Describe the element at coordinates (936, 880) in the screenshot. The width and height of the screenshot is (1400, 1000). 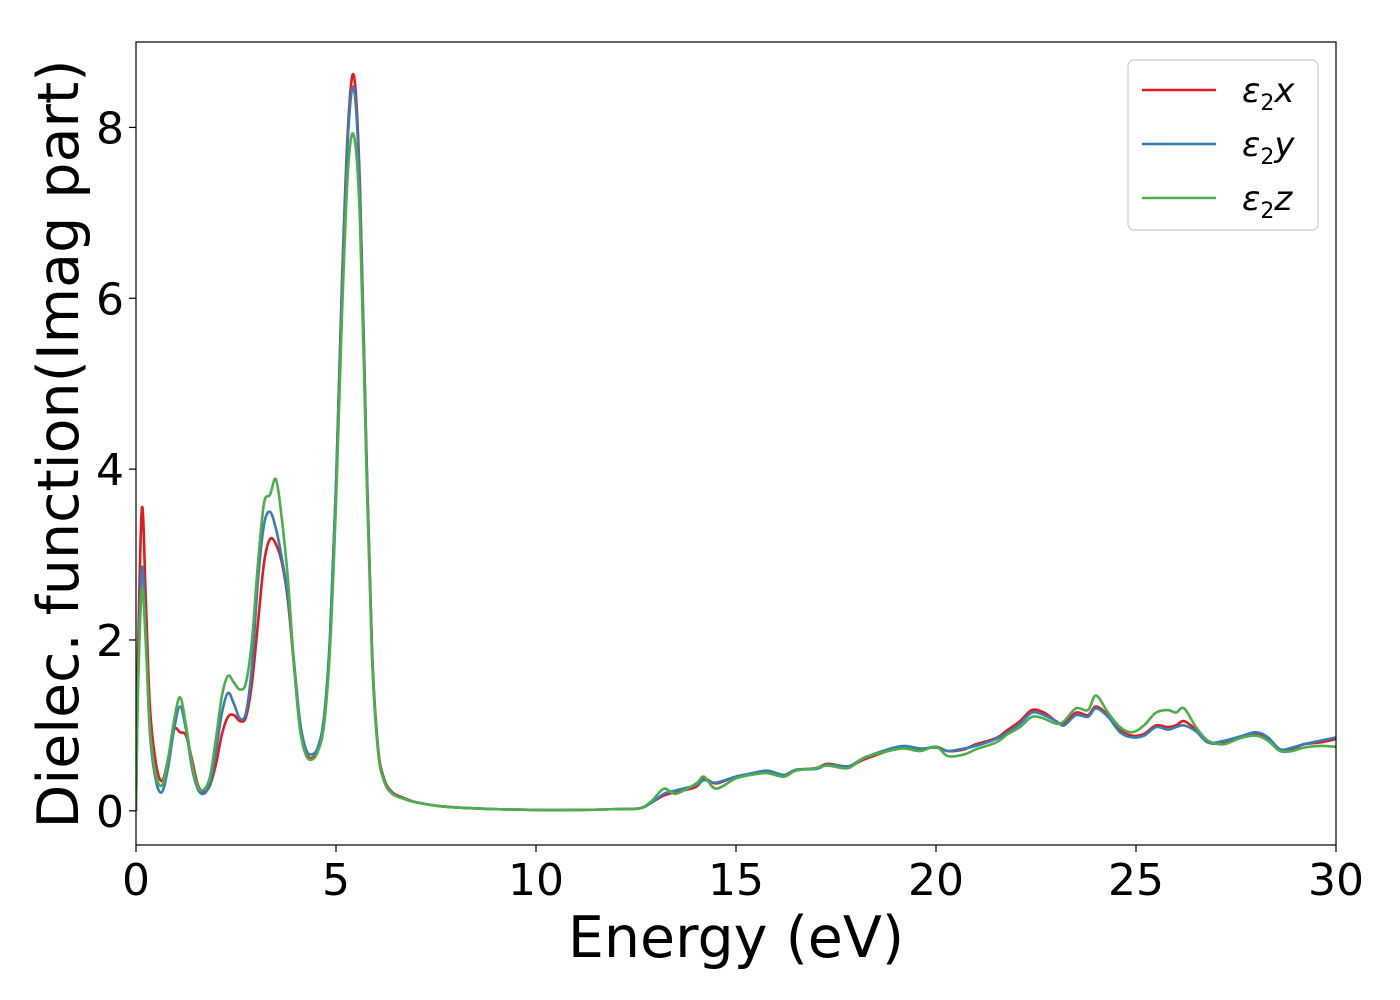
I see `x-tick-label: 20` at that location.